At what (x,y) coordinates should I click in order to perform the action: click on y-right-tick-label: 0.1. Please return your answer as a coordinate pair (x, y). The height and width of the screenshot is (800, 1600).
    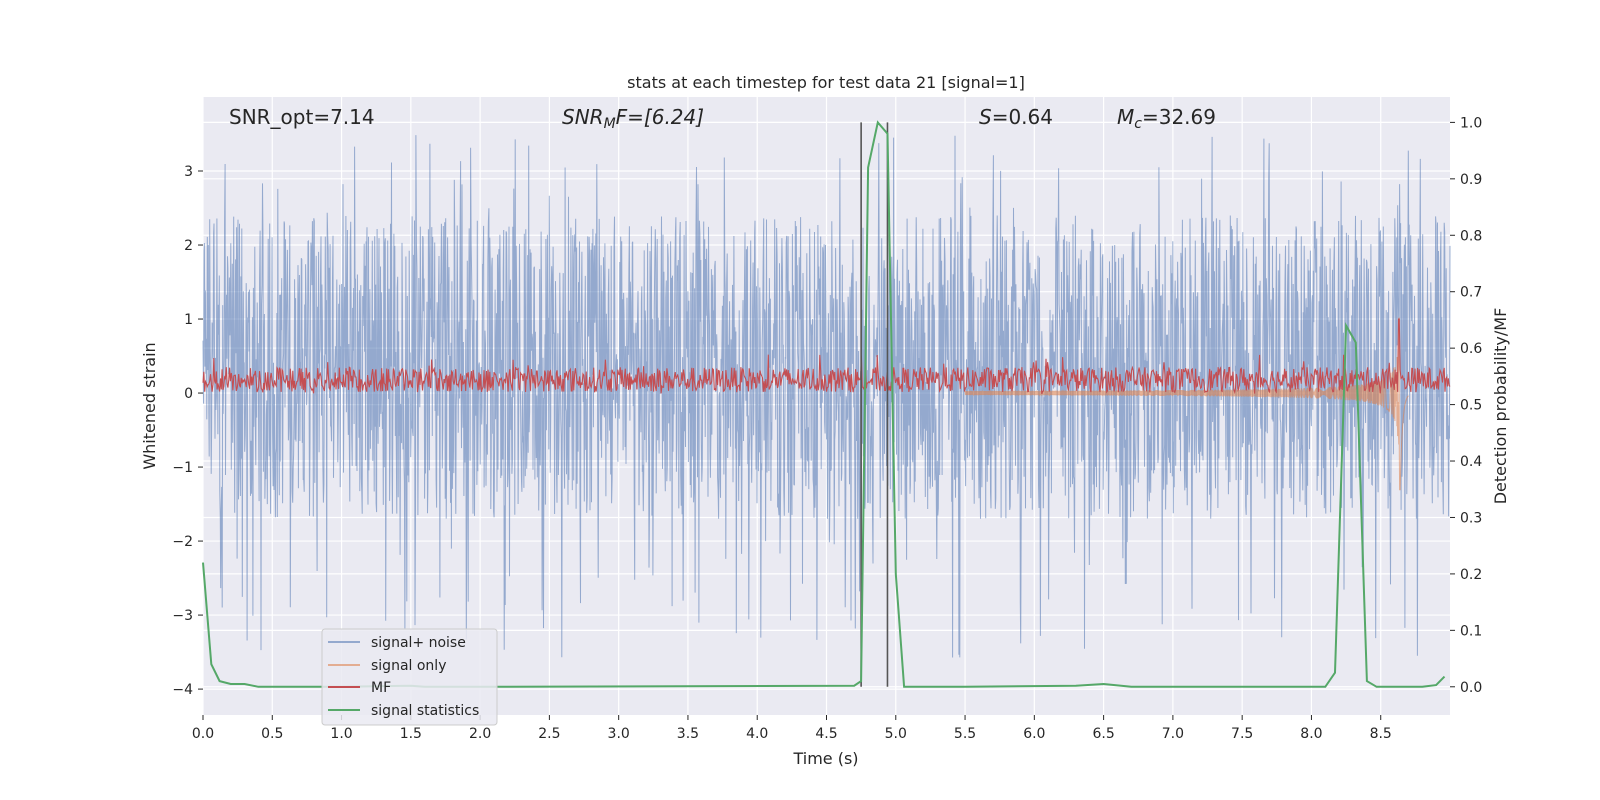
    Looking at the image, I should click on (1471, 631).